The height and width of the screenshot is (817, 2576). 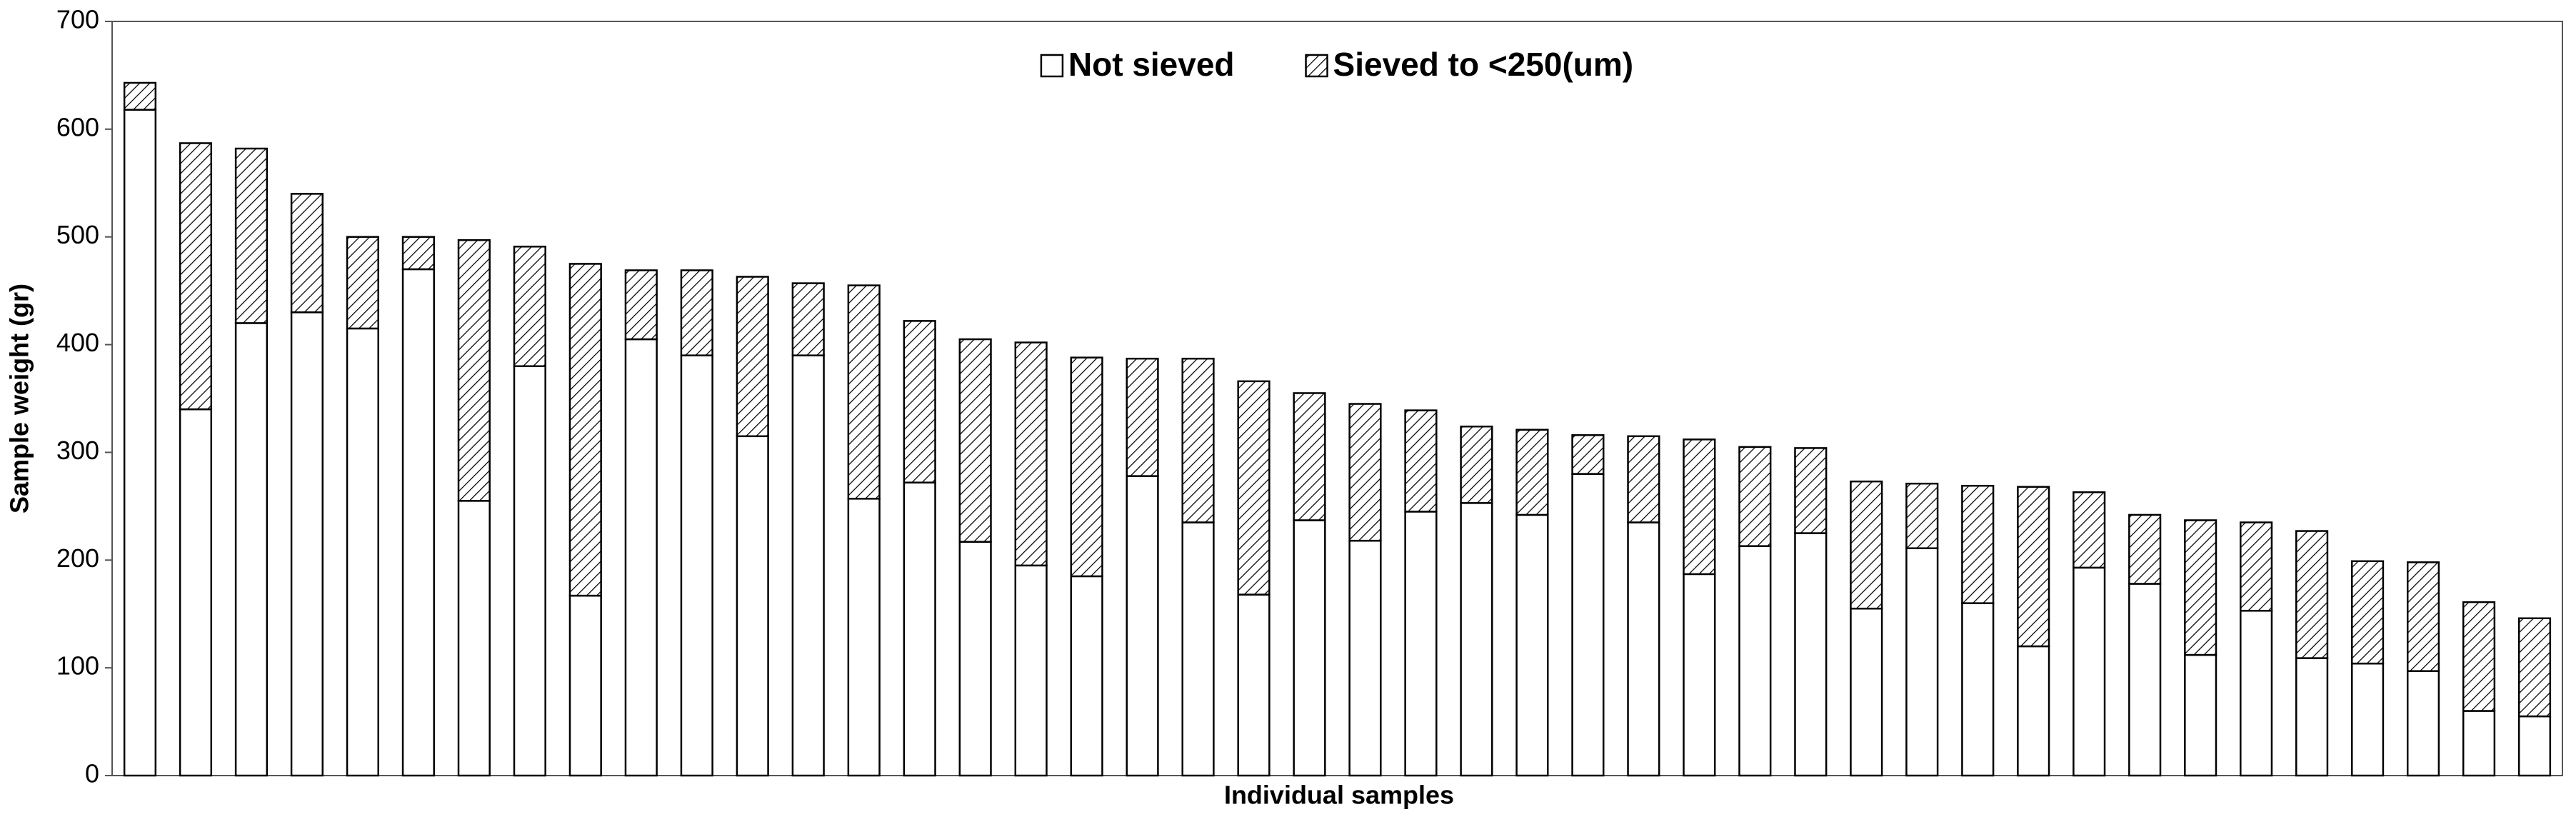 What do you see at coordinates (77, 666) in the screenshot?
I see `y-tick-label: 100` at bounding box center [77, 666].